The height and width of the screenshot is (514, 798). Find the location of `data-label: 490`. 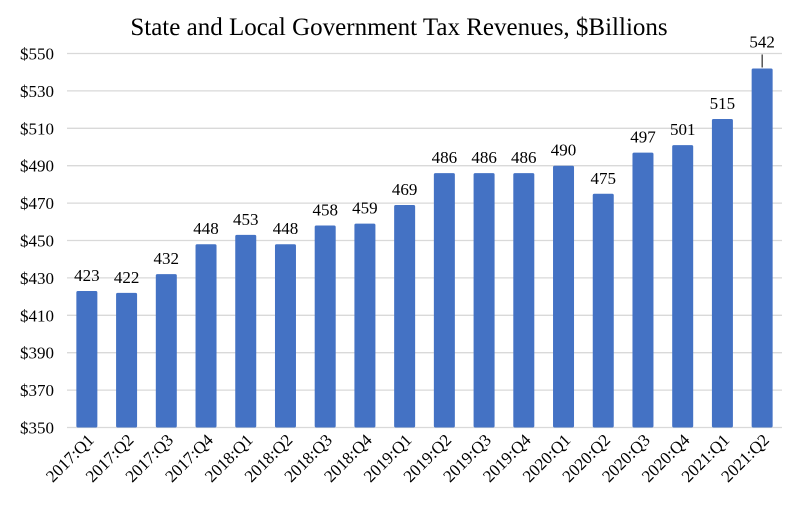

data-label: 490 is located at coordinates (564, 150).